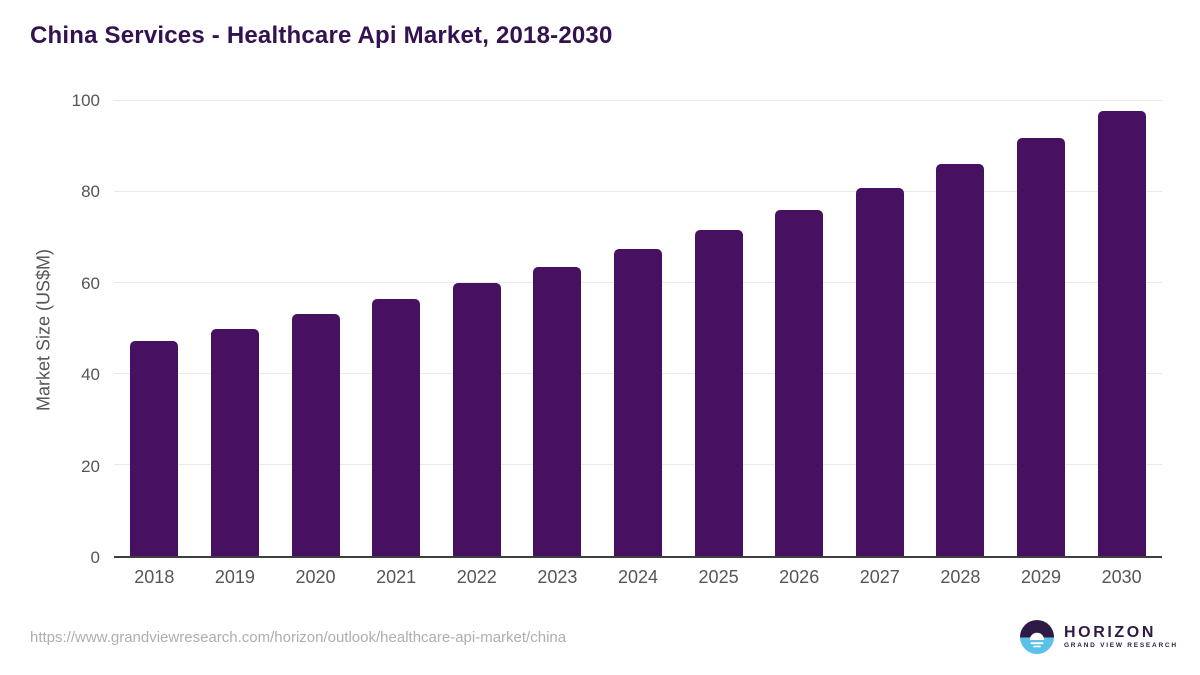  Describe the element at coordinates (234, 442) in the screenshot. I see `bar-2019` at that location.